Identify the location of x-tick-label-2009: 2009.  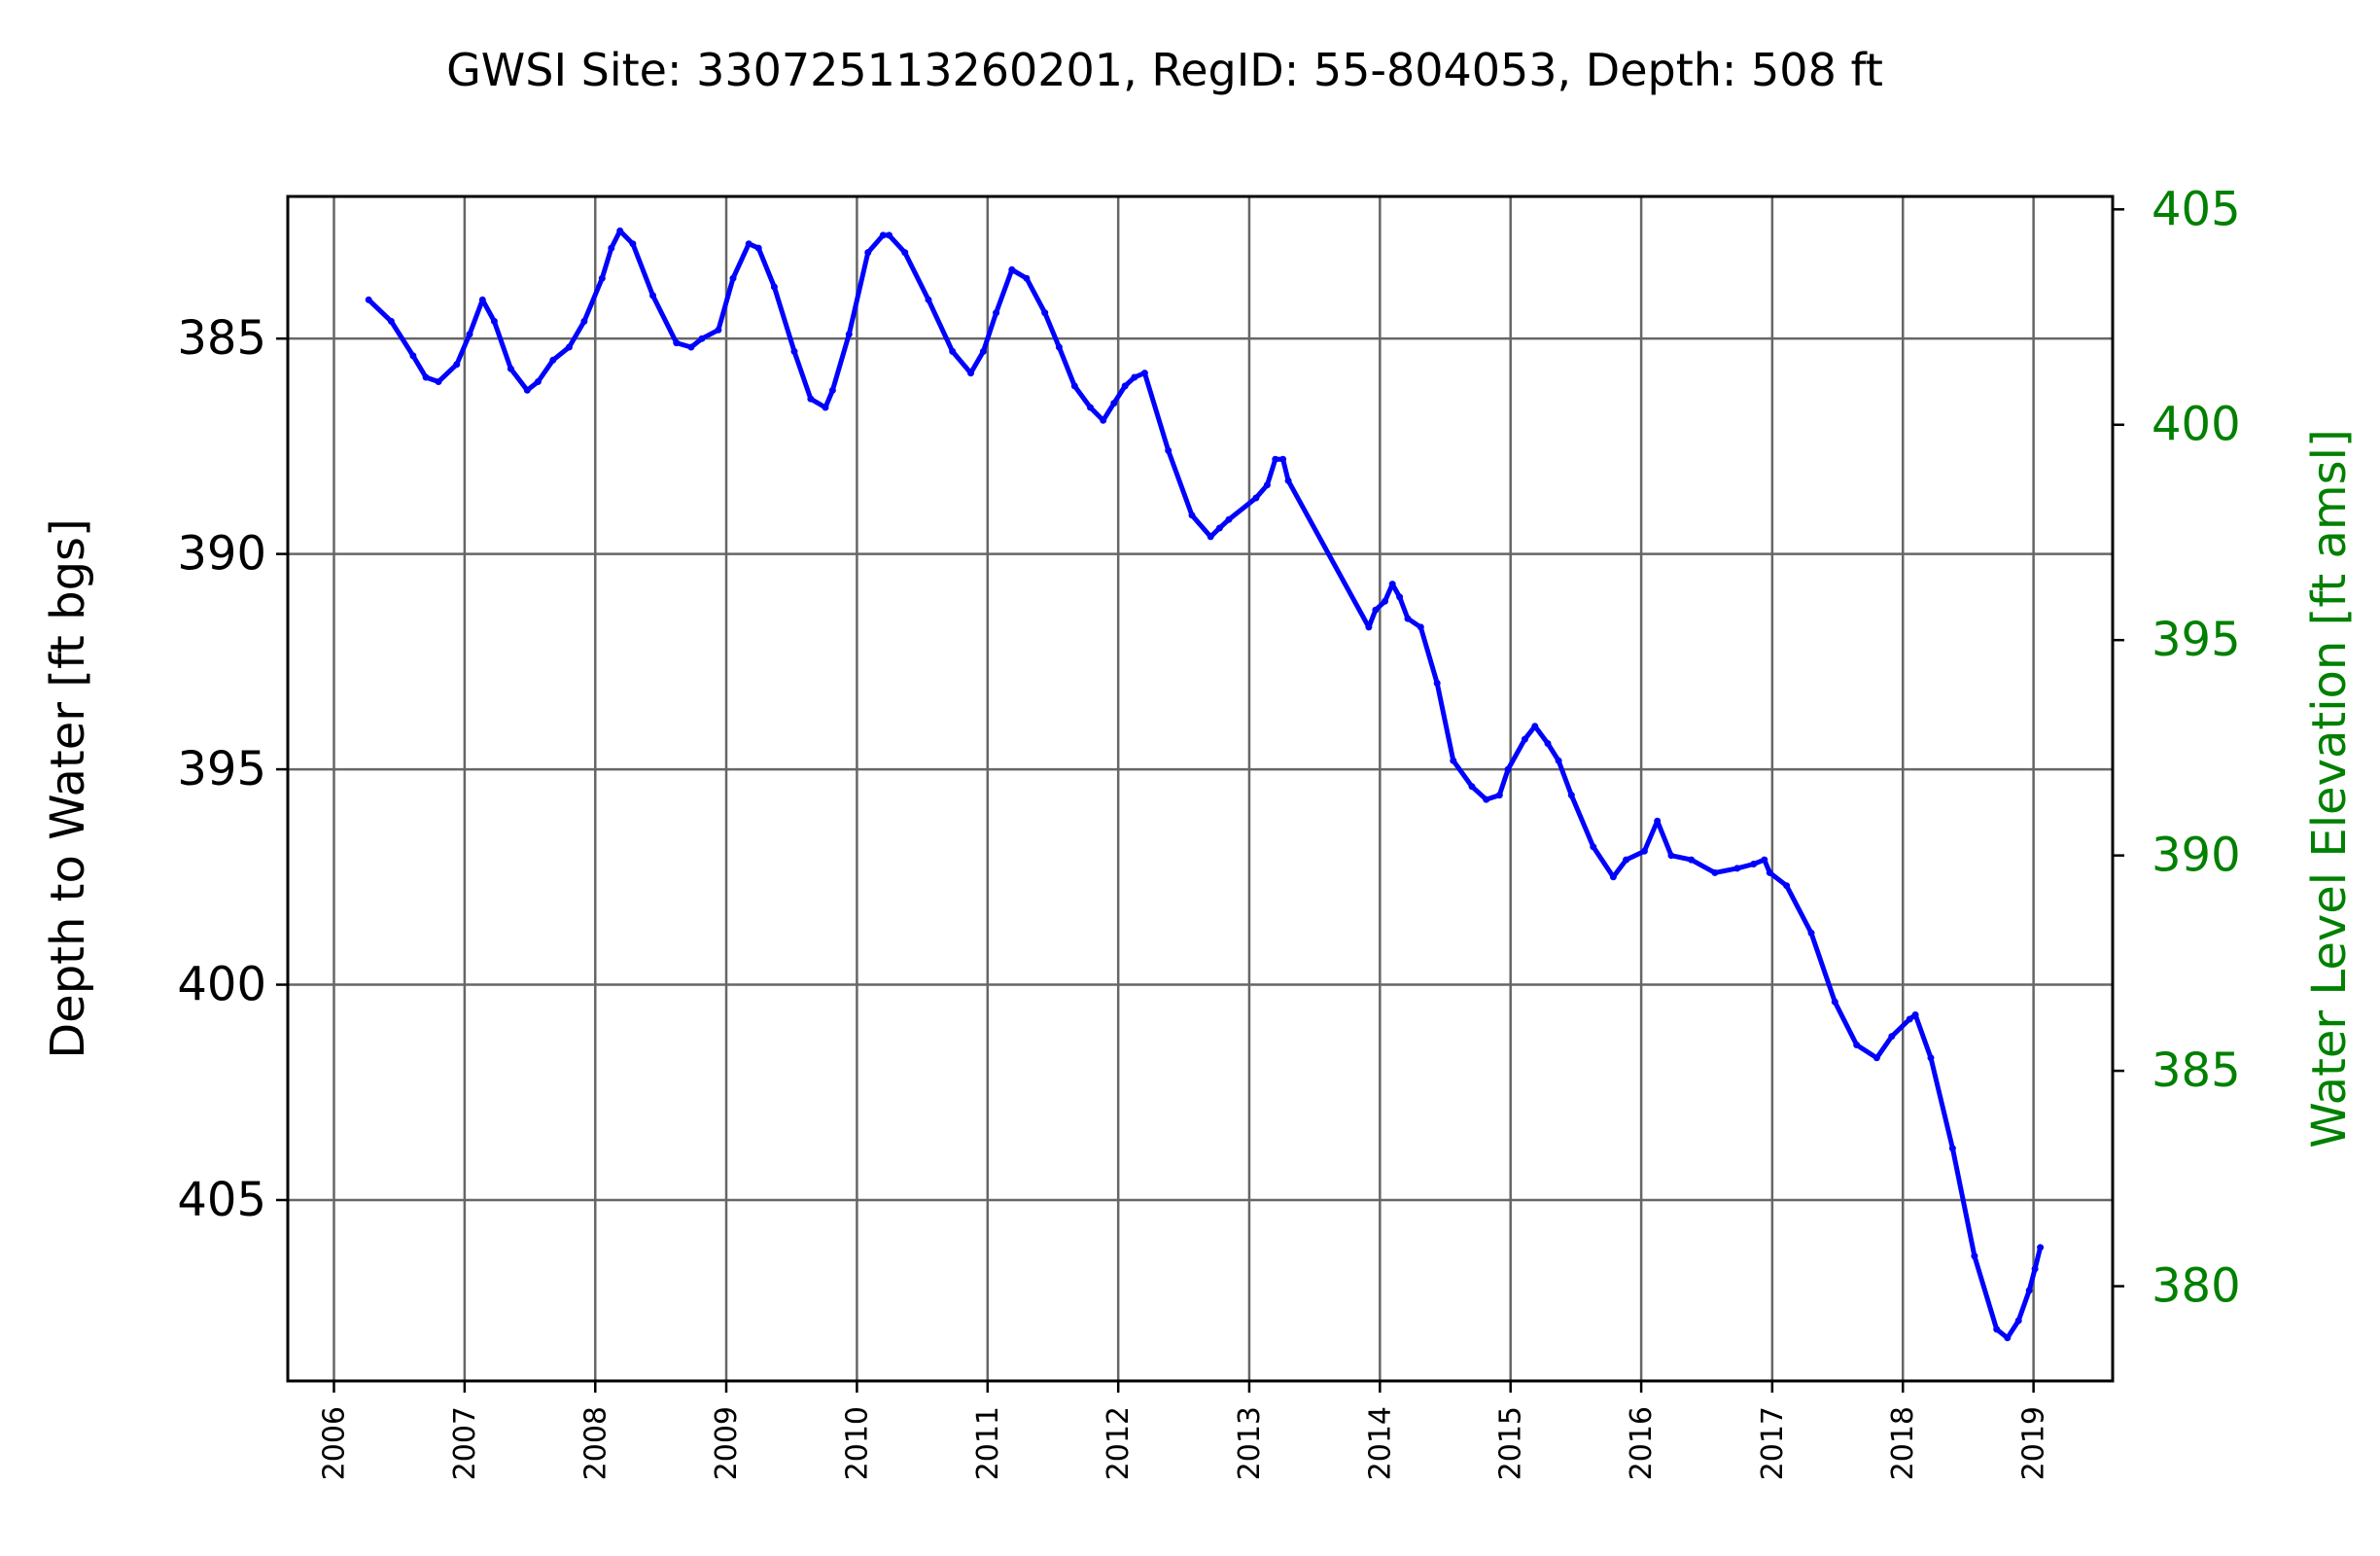
(727, 1443).